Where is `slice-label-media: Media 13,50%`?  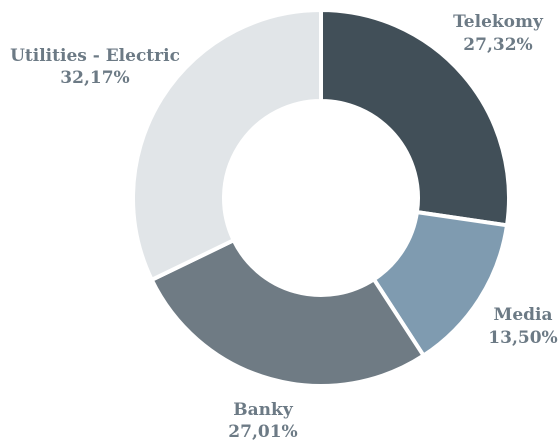
slice-label-media: Media 13,50% is located at coordinates (522, 326).